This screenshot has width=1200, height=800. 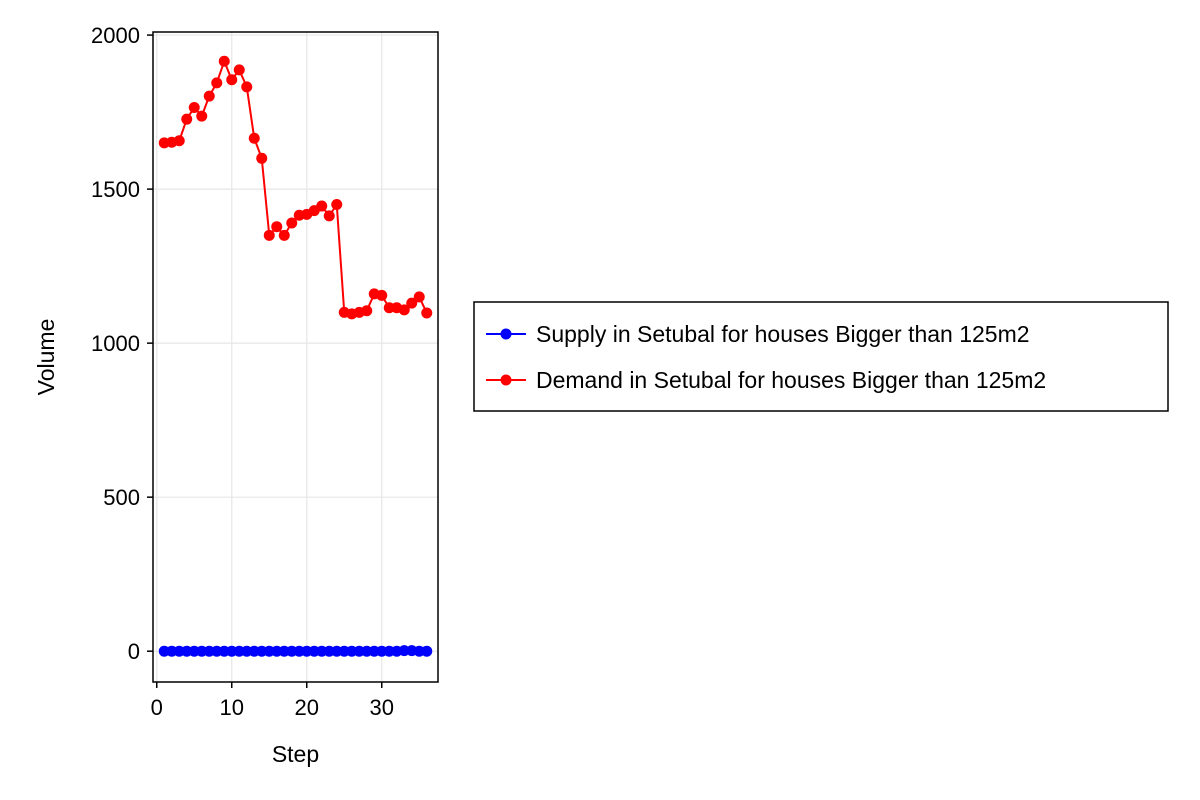 I want to click on y-axis-title: Volume, so click(x=46, y=357).